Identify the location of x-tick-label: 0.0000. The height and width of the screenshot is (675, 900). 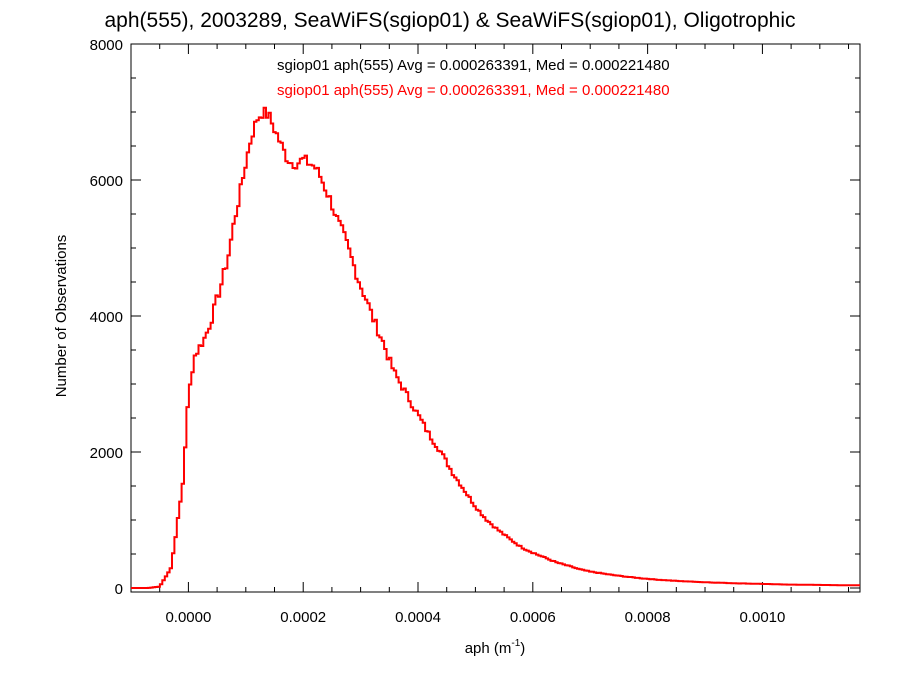
(188, 617).